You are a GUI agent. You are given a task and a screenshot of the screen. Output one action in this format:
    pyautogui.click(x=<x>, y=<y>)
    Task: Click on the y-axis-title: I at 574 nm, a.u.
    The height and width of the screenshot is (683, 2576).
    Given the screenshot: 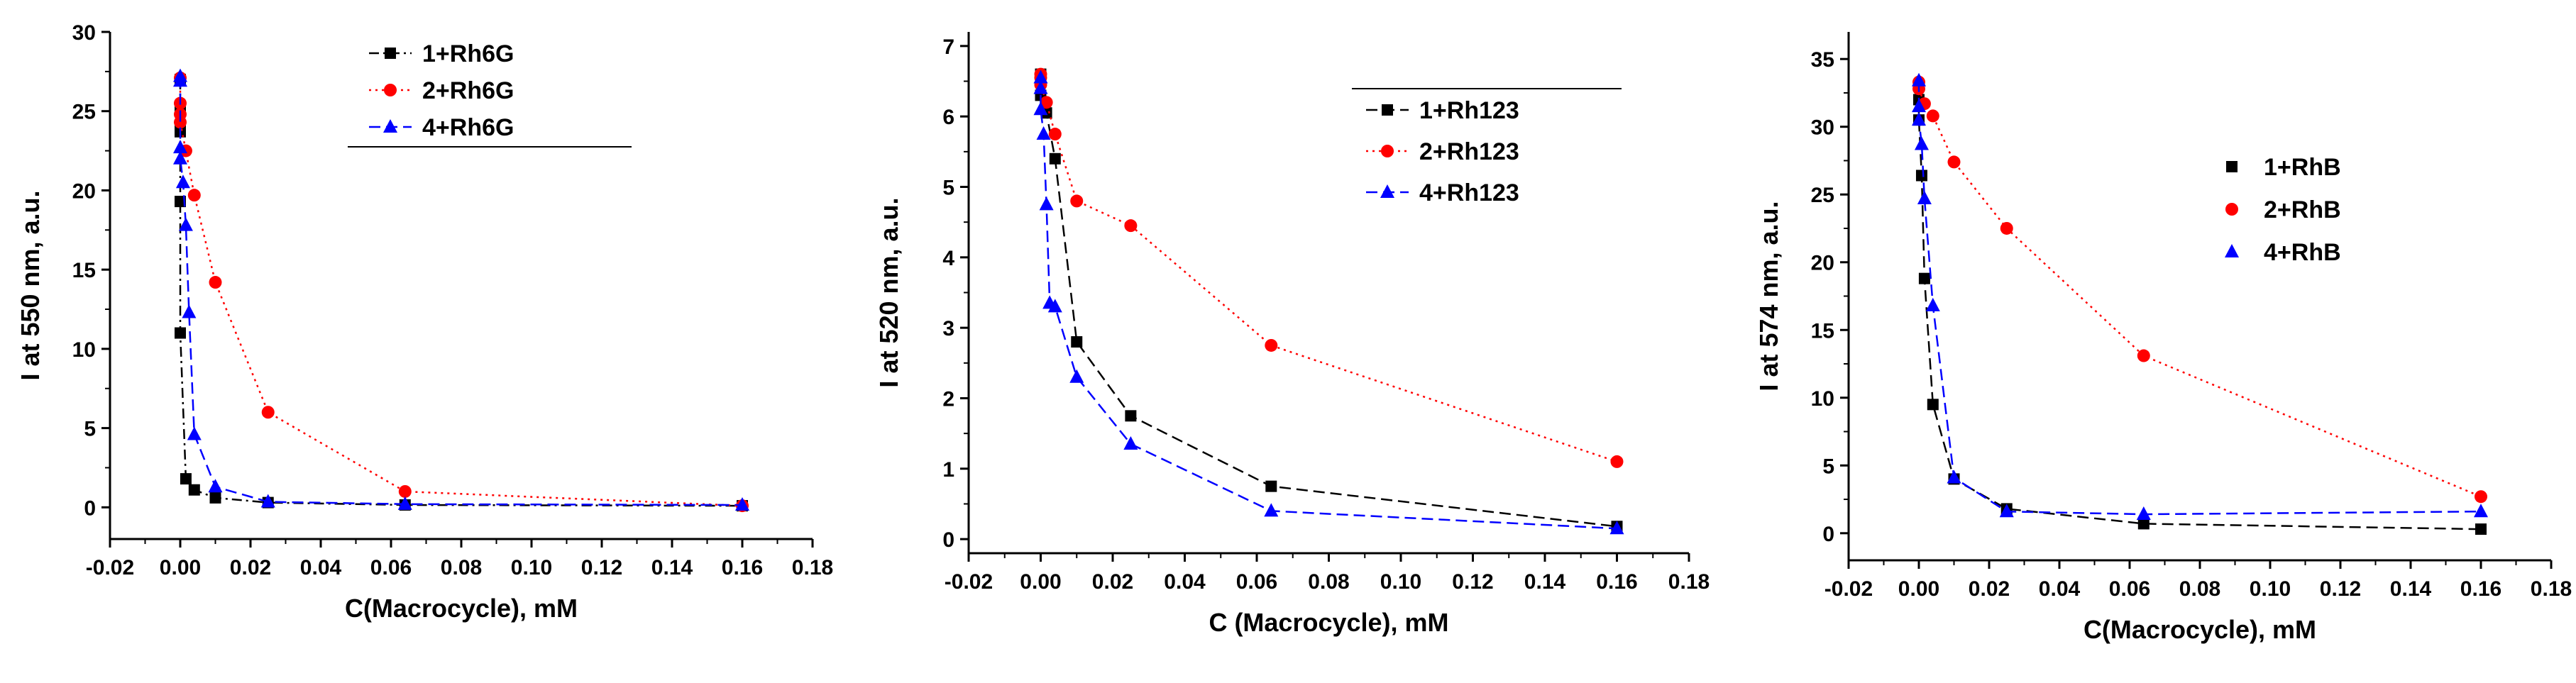 What is the action you would take?
    pyautogui.click(x=1768, y=296)
    